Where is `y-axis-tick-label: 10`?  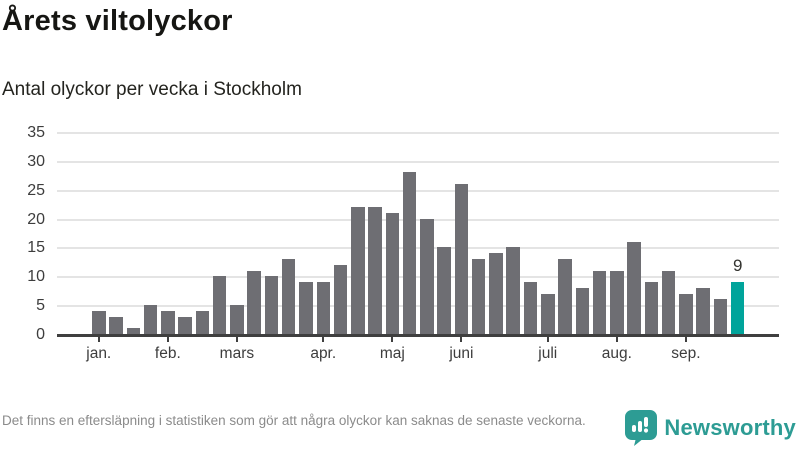 y-axis-tick-label: 10 is located at coordinates (36, 277).